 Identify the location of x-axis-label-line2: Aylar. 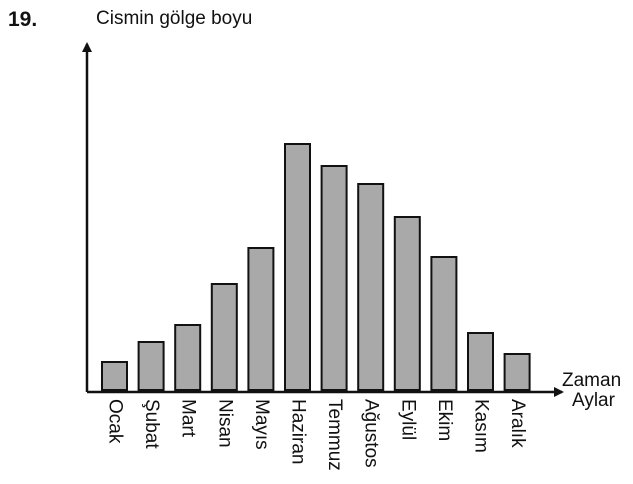
(594, 400).